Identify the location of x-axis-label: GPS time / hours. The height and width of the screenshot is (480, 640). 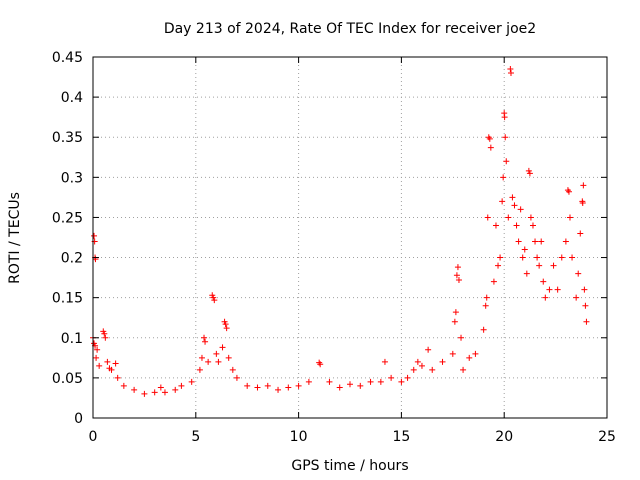
(349, 466).